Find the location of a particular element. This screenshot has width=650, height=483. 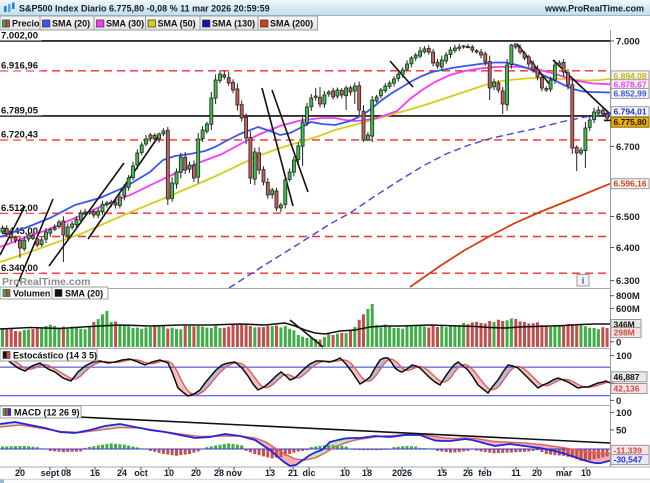

svg-text: 11 is located at coordinates (516, 473).